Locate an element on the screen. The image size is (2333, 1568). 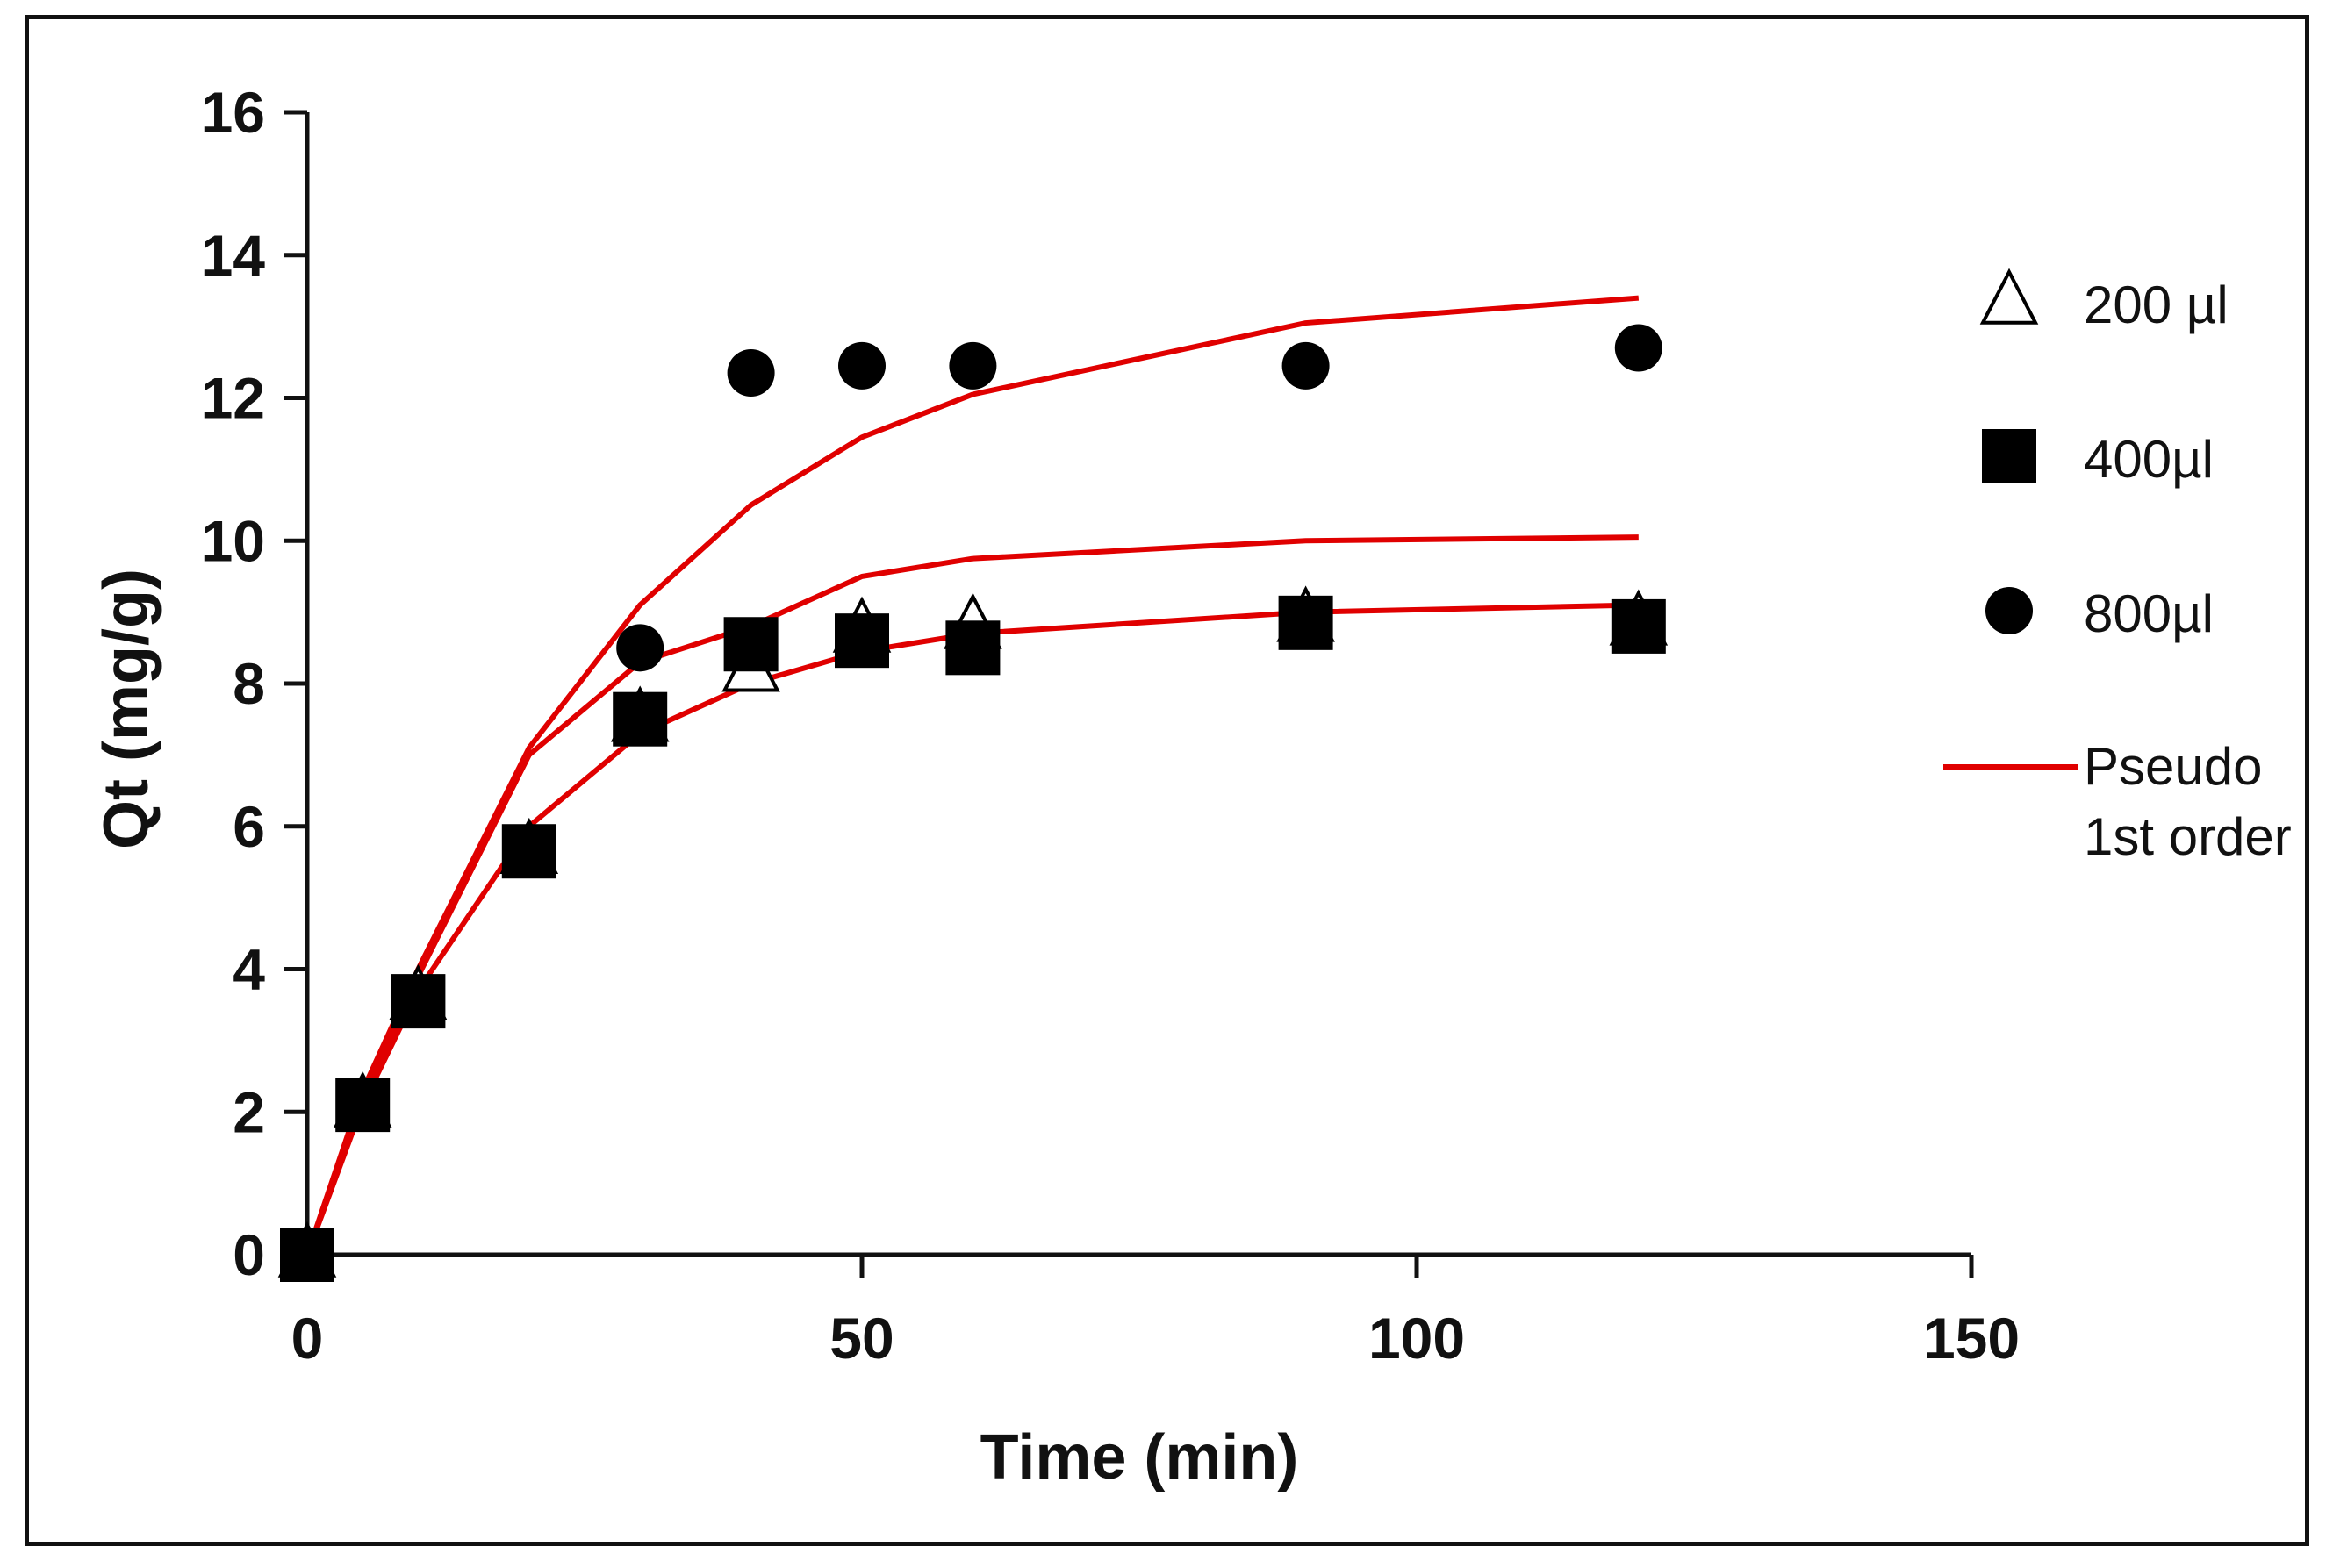
legend-label: Pseudo is located at coordinates (2174, 766).